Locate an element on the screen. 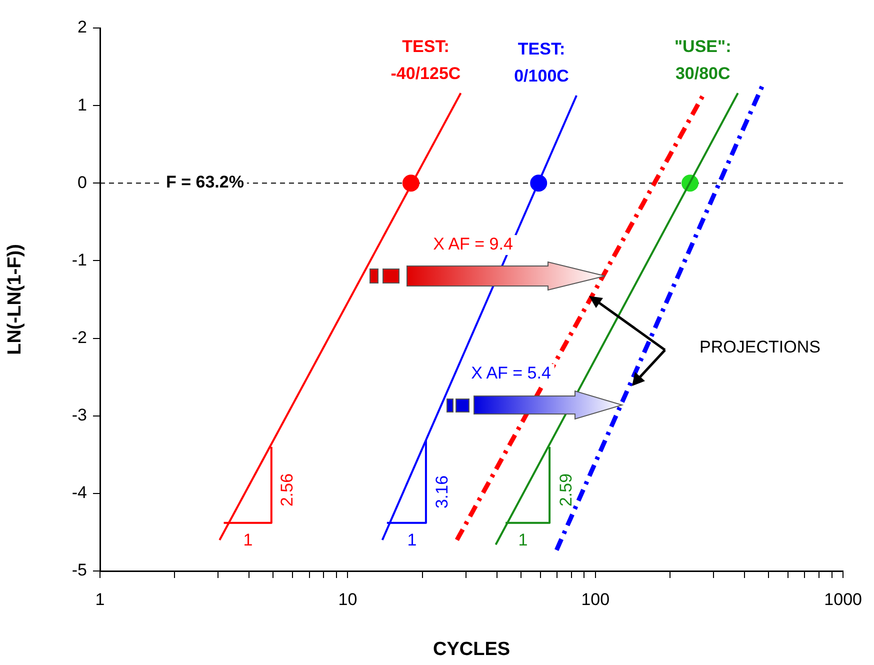 The height and width of the screenshot is (665, 874). x-tick-label: 100 is located at coordinates (595, 599).